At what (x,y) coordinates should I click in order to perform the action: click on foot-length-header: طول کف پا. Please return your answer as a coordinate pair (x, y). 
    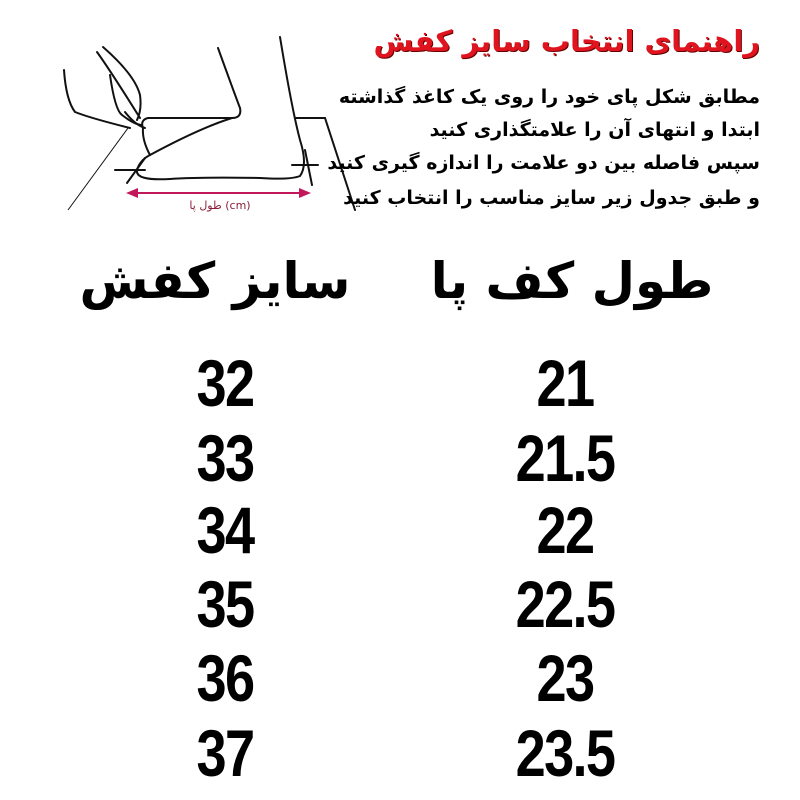
    Looking at the image, I should click on (572, 281).